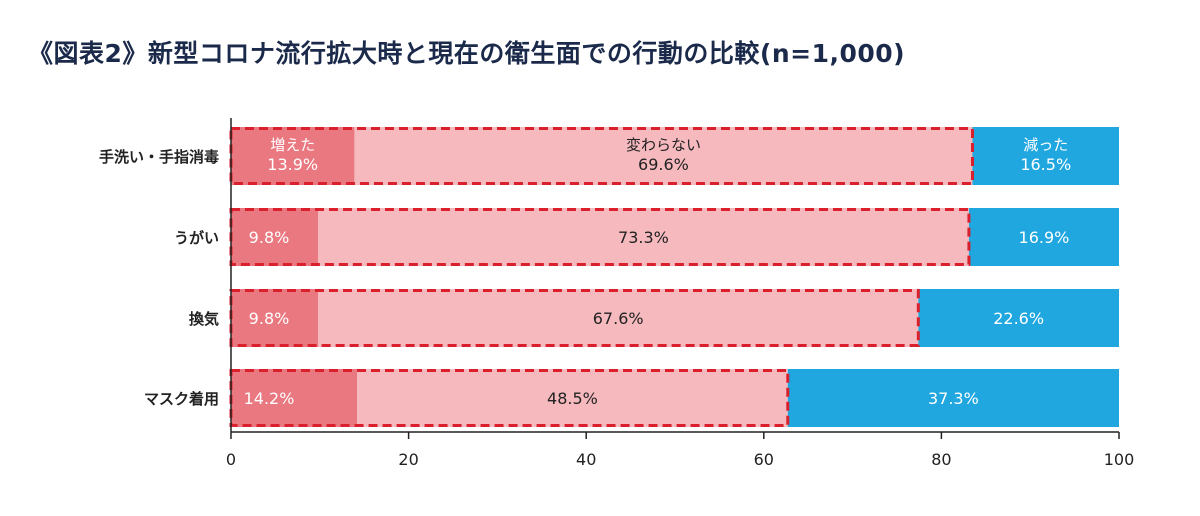 This screenshot has height=516, width=1200. What do you see at coordinates (292, 164) in the screenshot?
I see `data-label: 13.9%` at bounding box center [292, 164].